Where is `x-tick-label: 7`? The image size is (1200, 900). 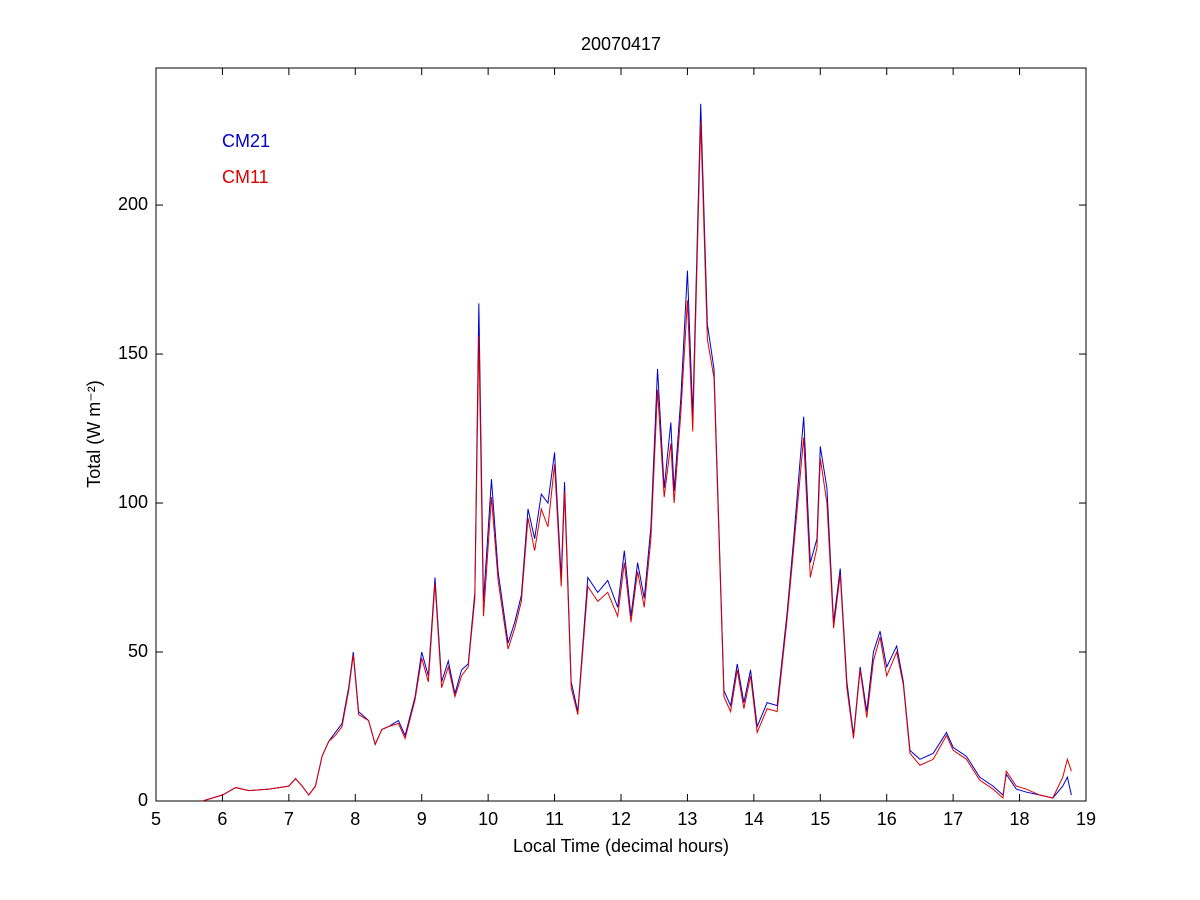 x-tick-label: 7 is located at coordinates (289, 819).